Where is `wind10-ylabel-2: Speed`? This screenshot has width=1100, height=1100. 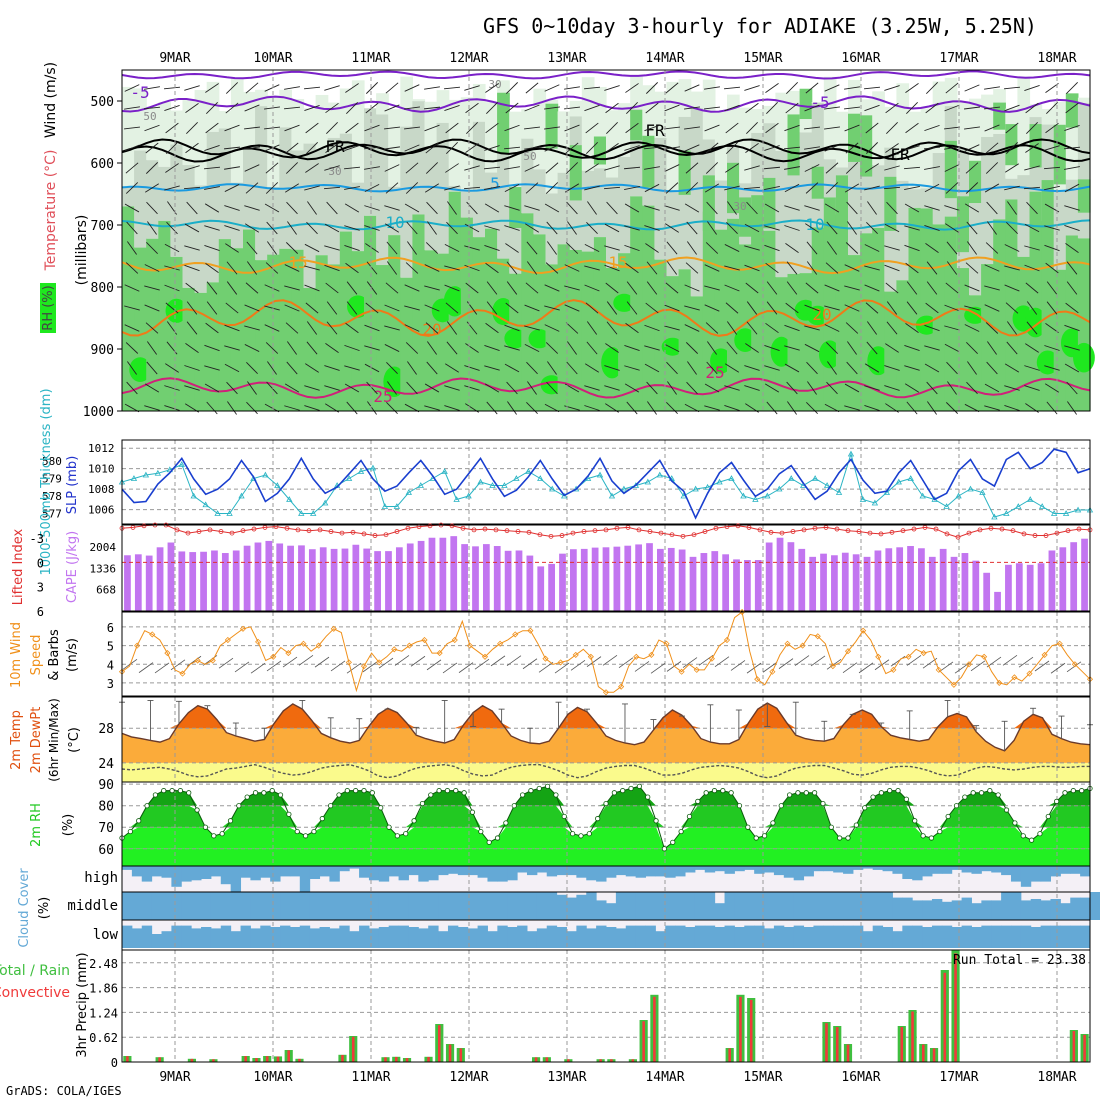
wind10-ylabel-2: Speed is located at coordinates (36, 655).